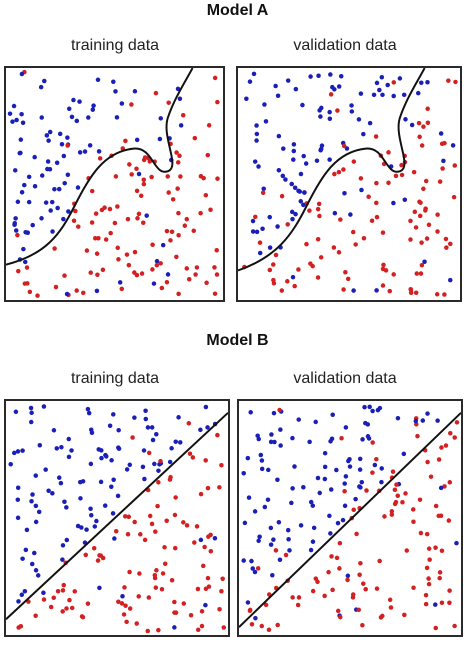 The height and width of the screenshot is (648, 475). I want to click on model-a-title: Model A, so click(237, 10).